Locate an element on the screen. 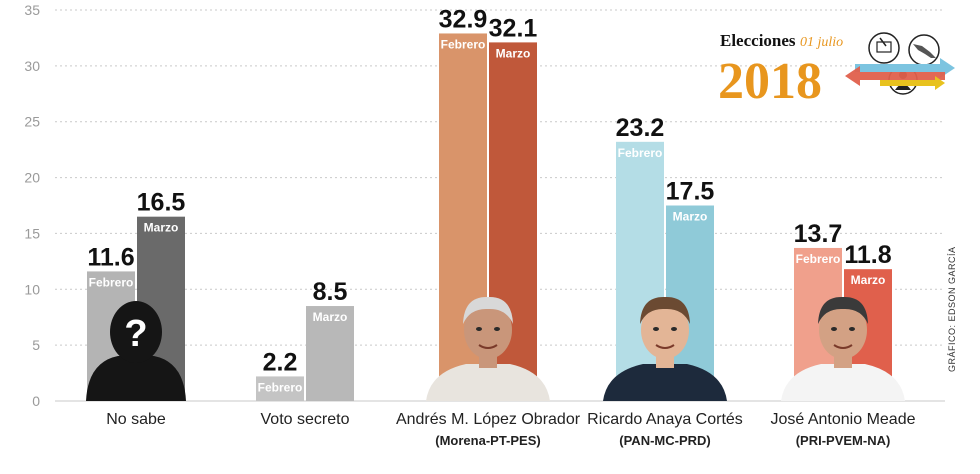 The height and width of the screenshot is (474, 980). value-label: 8.5 is located at coordinates (330, 292).